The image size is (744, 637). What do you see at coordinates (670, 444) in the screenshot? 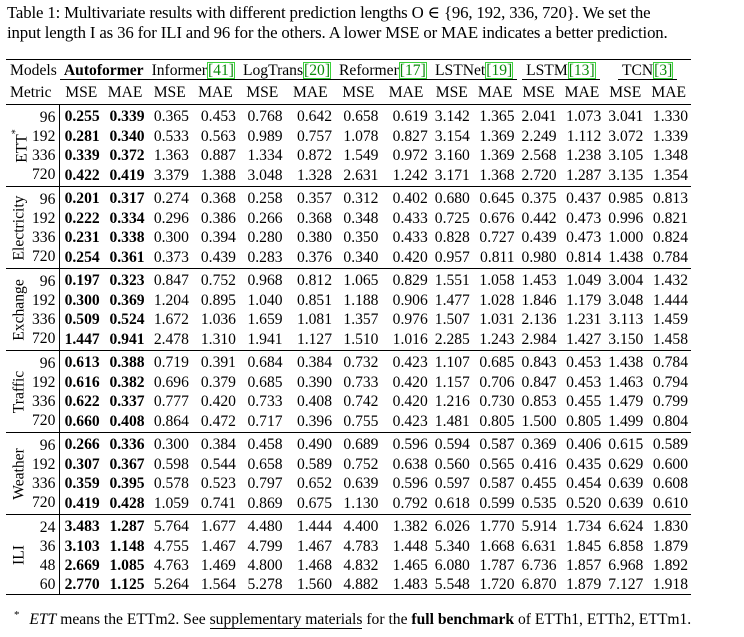
I see `mae-value: 0.589` at bounding box center [670, 444].